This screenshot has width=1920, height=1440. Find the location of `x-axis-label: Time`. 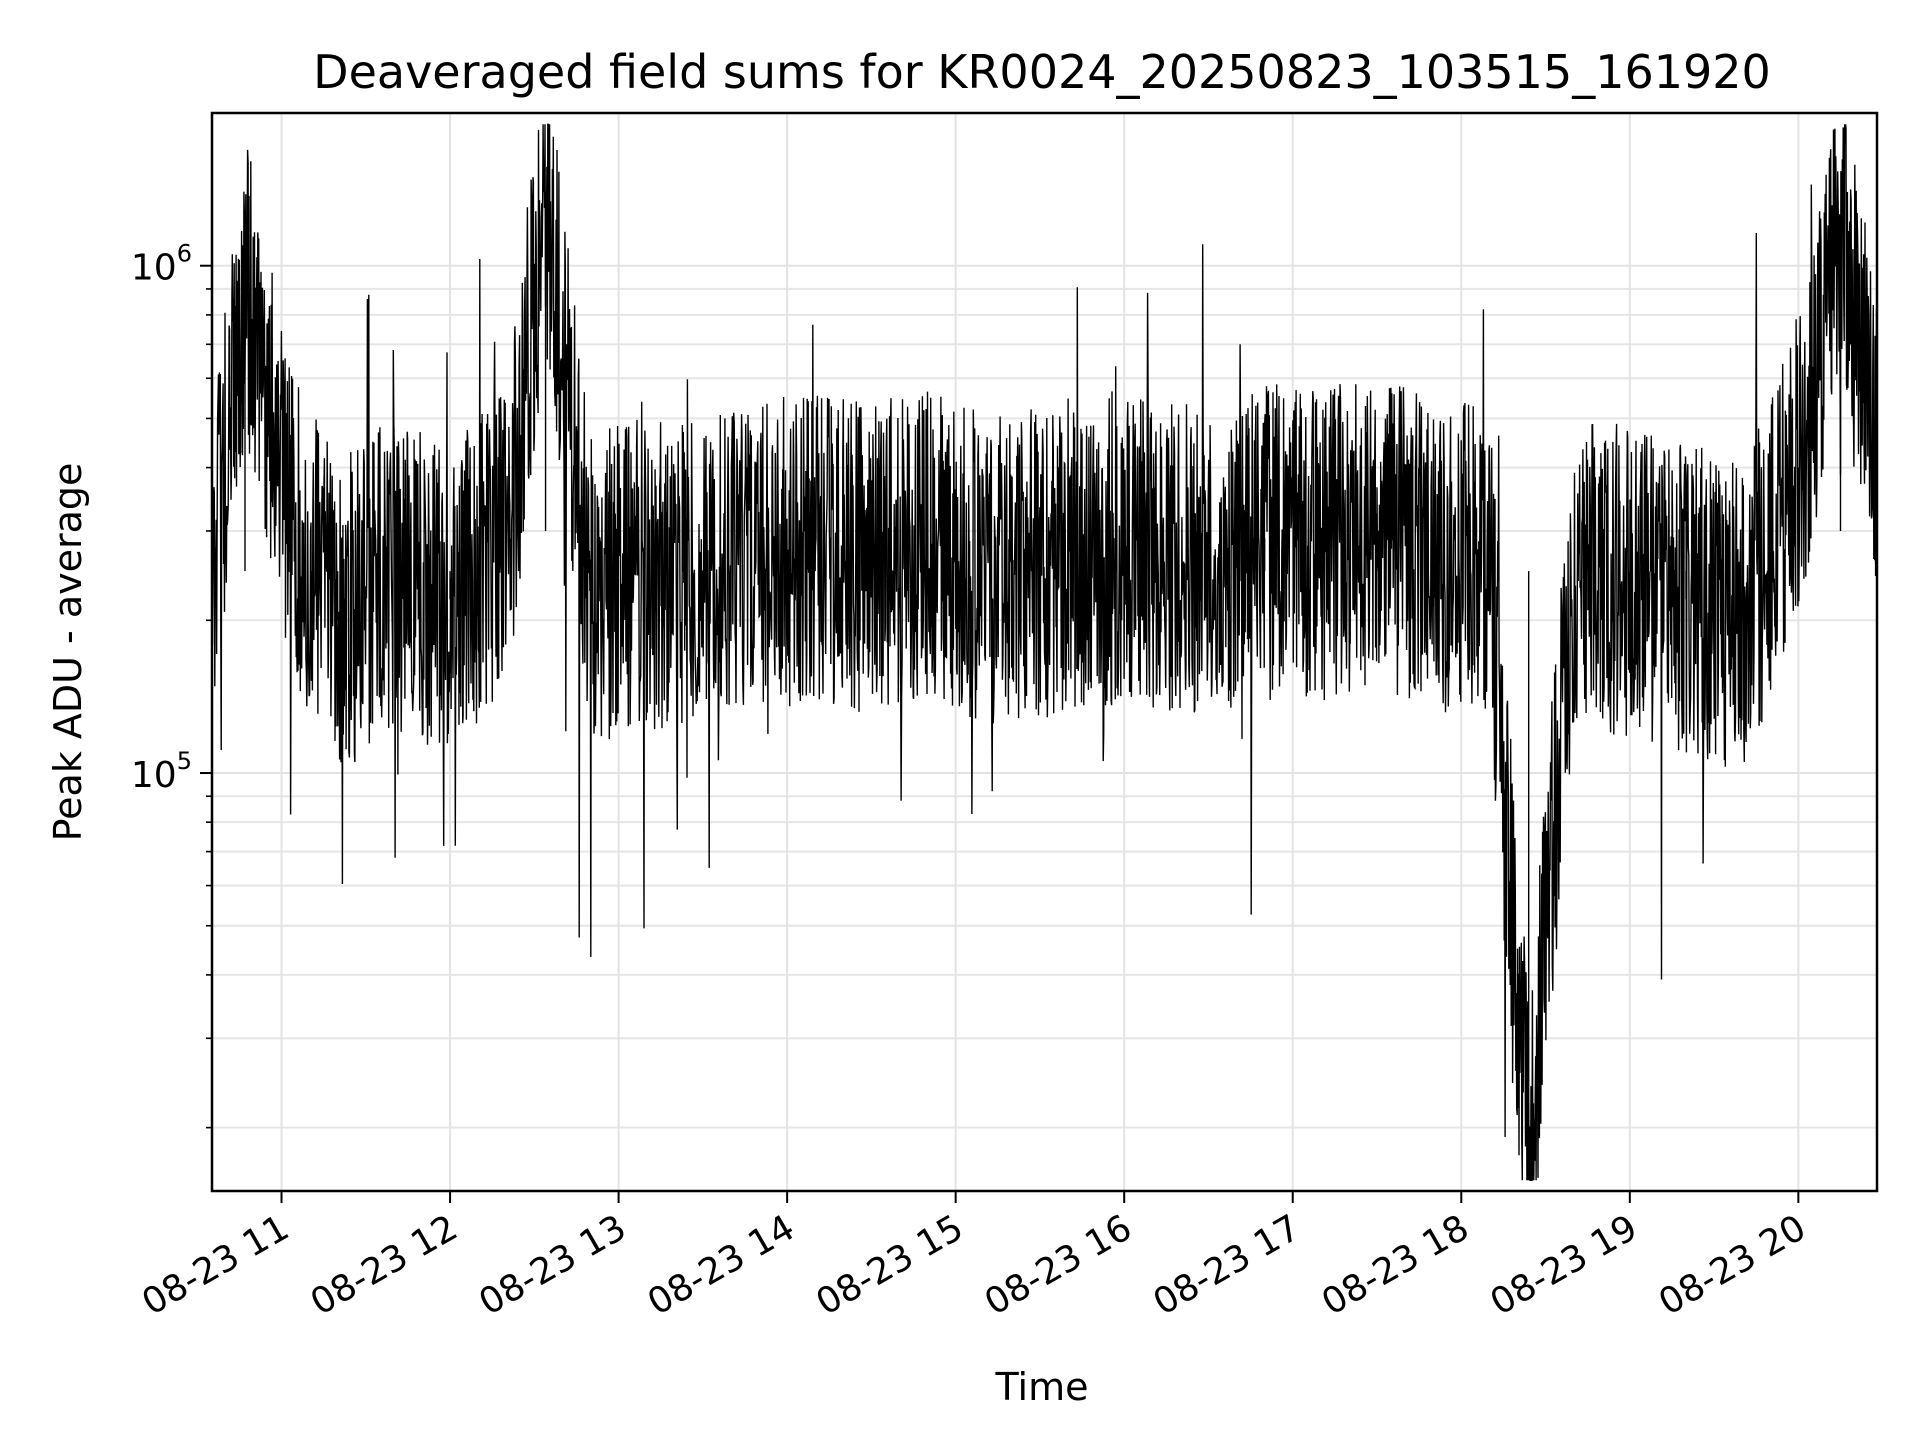

x-axis-label: Time is located at coordinates (1042, 1387).